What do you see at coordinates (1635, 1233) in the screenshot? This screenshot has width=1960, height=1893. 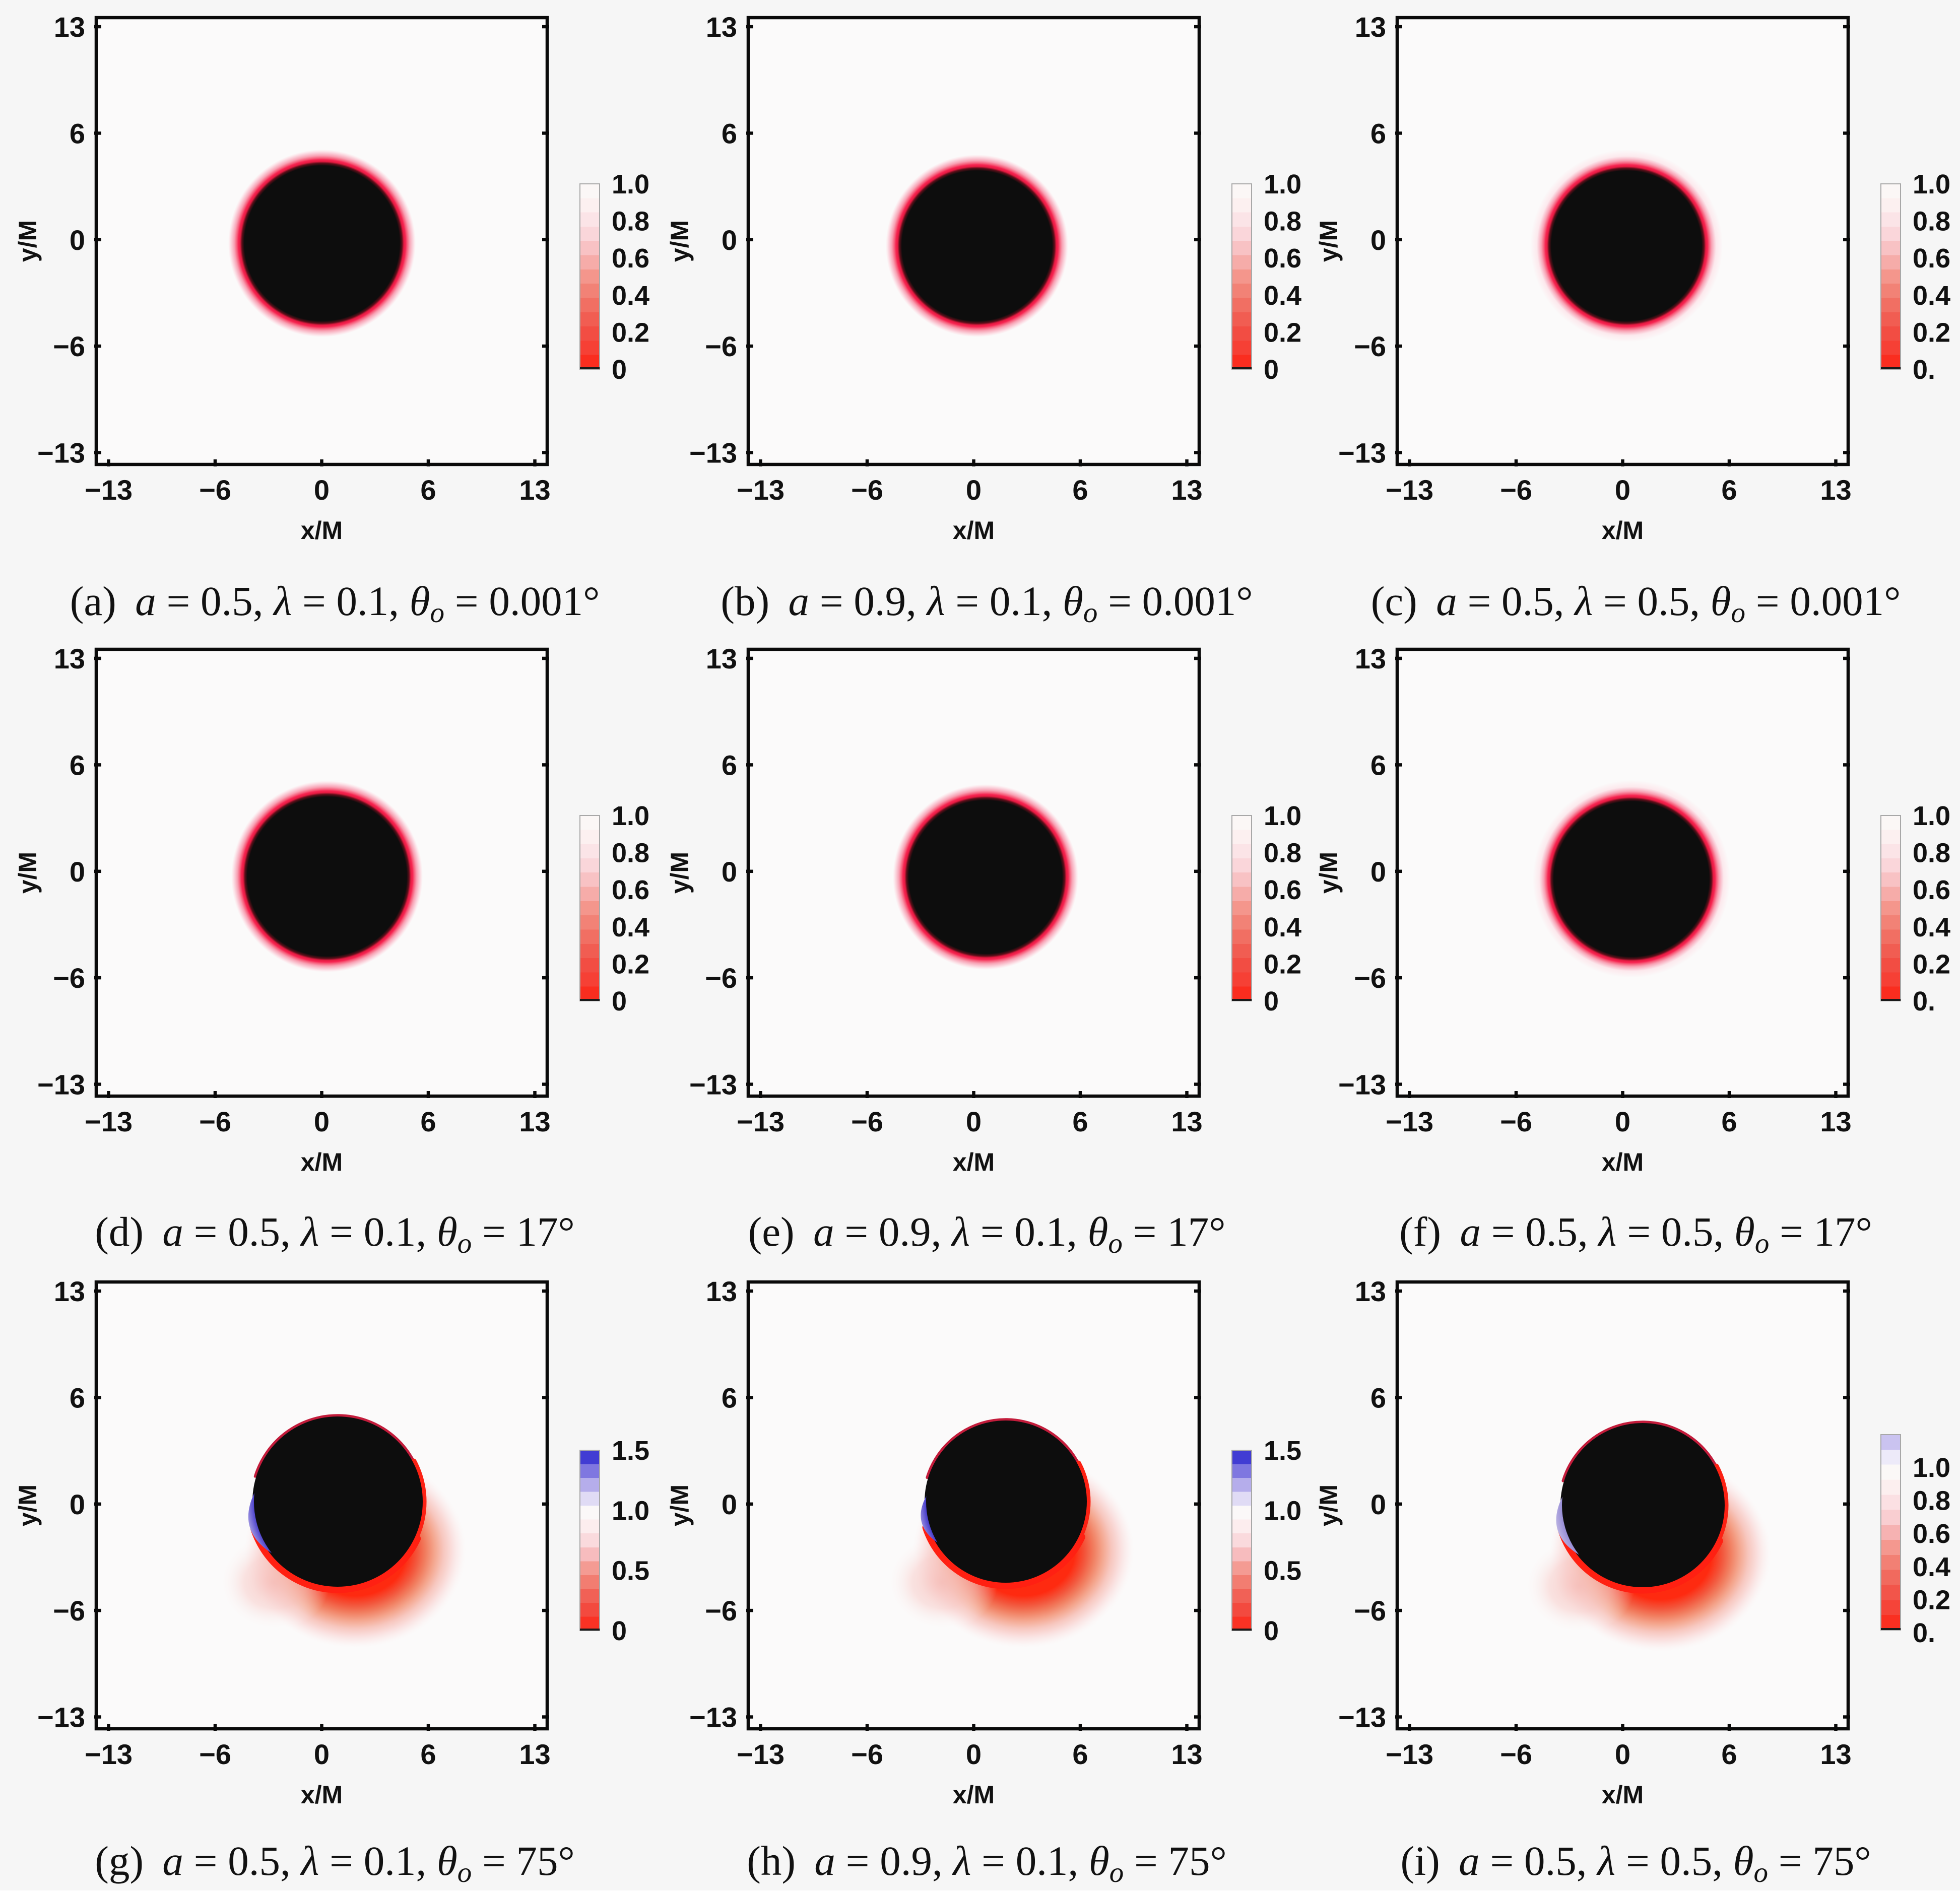 I see `svg-text:(f) a = 0.5, λ = 0.5, θo = 17: (f) a = 0.5, λ = 0.5, θo = 17°` at bounding box center [1635, 1233].